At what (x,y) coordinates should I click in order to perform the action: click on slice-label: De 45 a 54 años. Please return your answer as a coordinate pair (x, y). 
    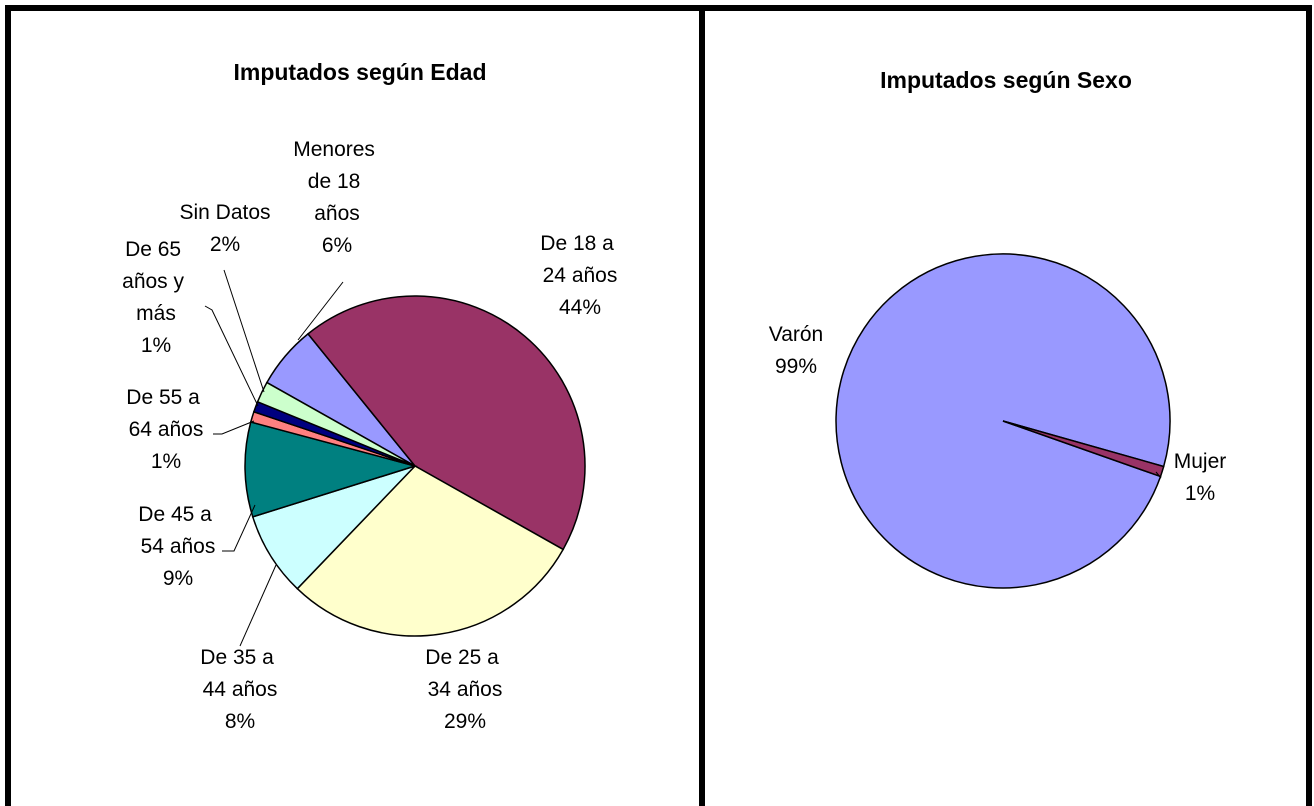
    Looking at the image, I should click on (177, 530).